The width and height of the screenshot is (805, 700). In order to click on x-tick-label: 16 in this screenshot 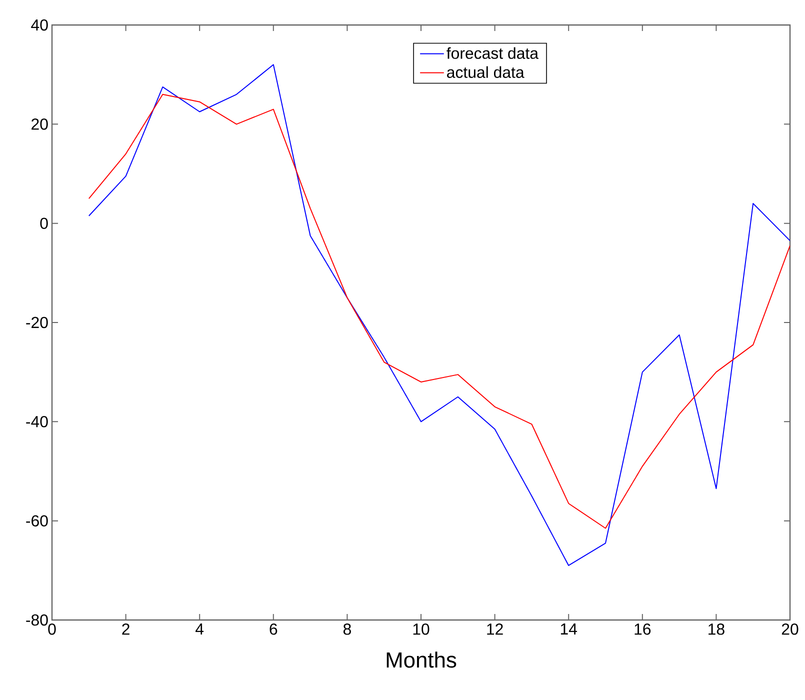, I will do `click(642, 629)`.